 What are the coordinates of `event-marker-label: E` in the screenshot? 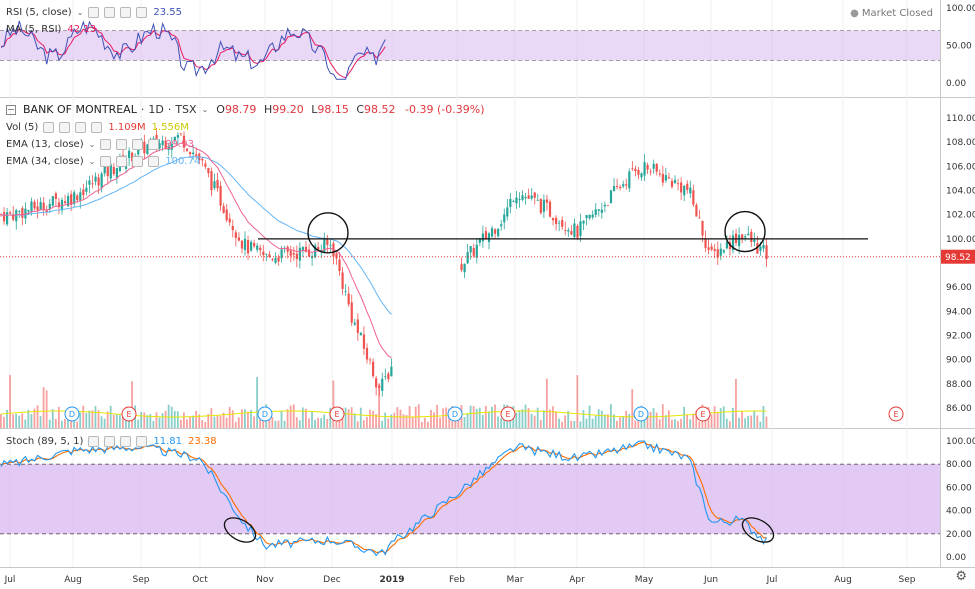 It's located at (336, 414).